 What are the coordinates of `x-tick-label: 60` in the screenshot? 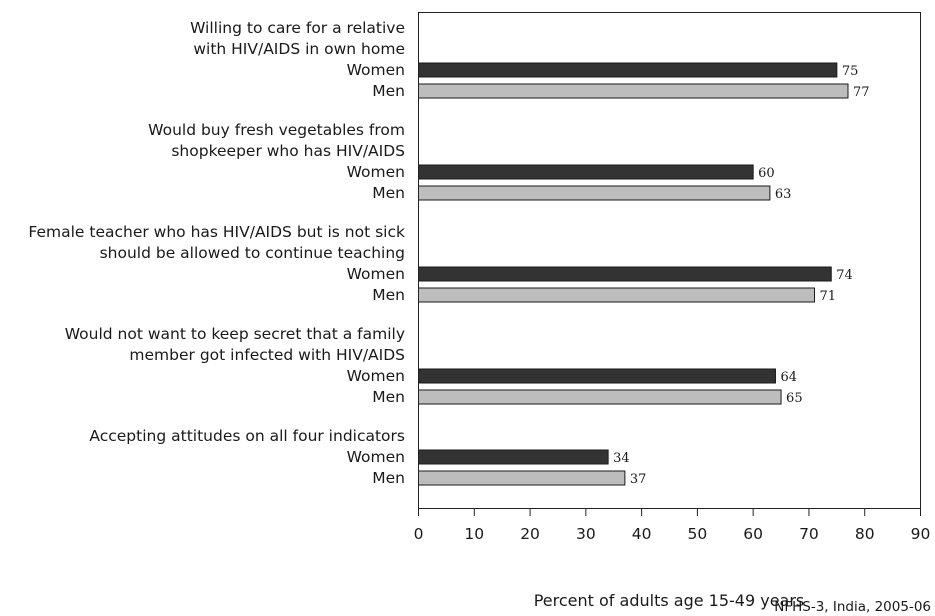 It's located at (753, 534).